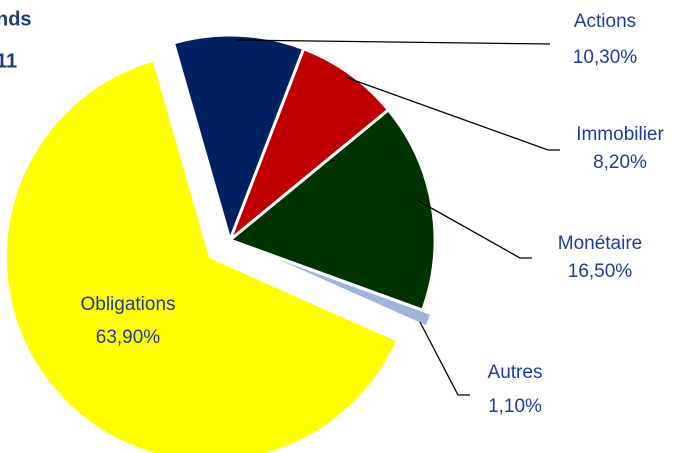 The height and width of the screenshot is (453, 684). Describe the element at coordinates (600, 243) in the screenshot. I see `slice-label: Monétaire` at that location.